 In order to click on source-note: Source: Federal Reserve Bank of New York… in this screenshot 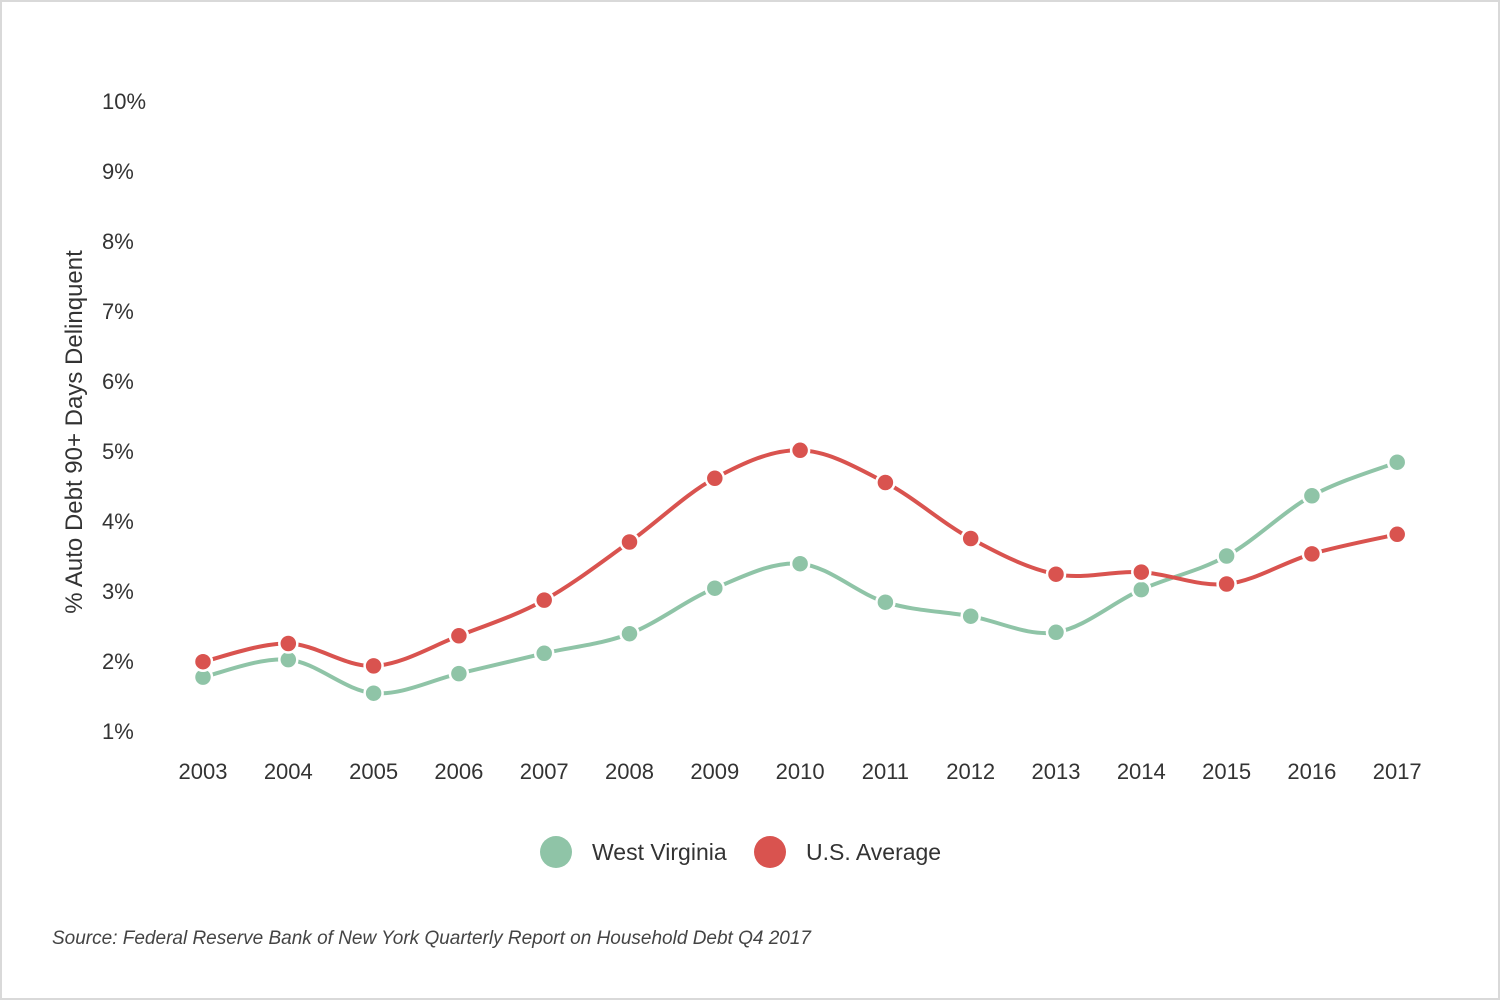, I will do `click(431, 938)`.